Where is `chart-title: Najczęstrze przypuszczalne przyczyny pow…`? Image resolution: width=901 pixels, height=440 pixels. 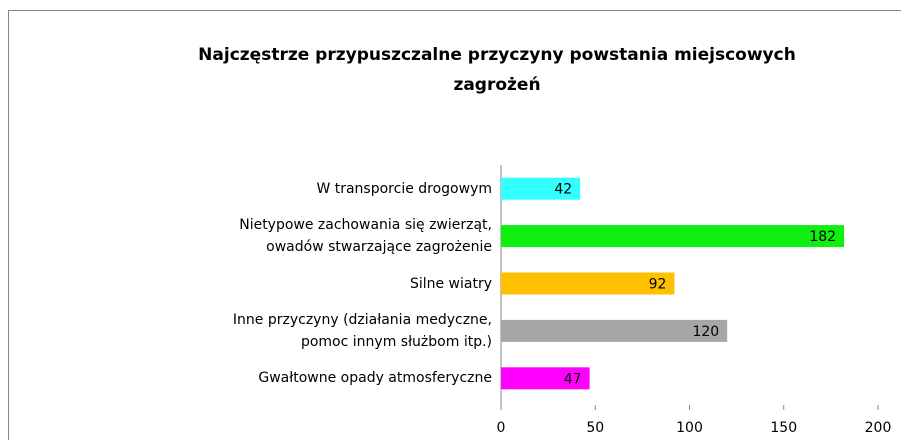
chart-title: Najczęstrze przypuszczalne przyczyny pow… is located at coordinates (497, 70).